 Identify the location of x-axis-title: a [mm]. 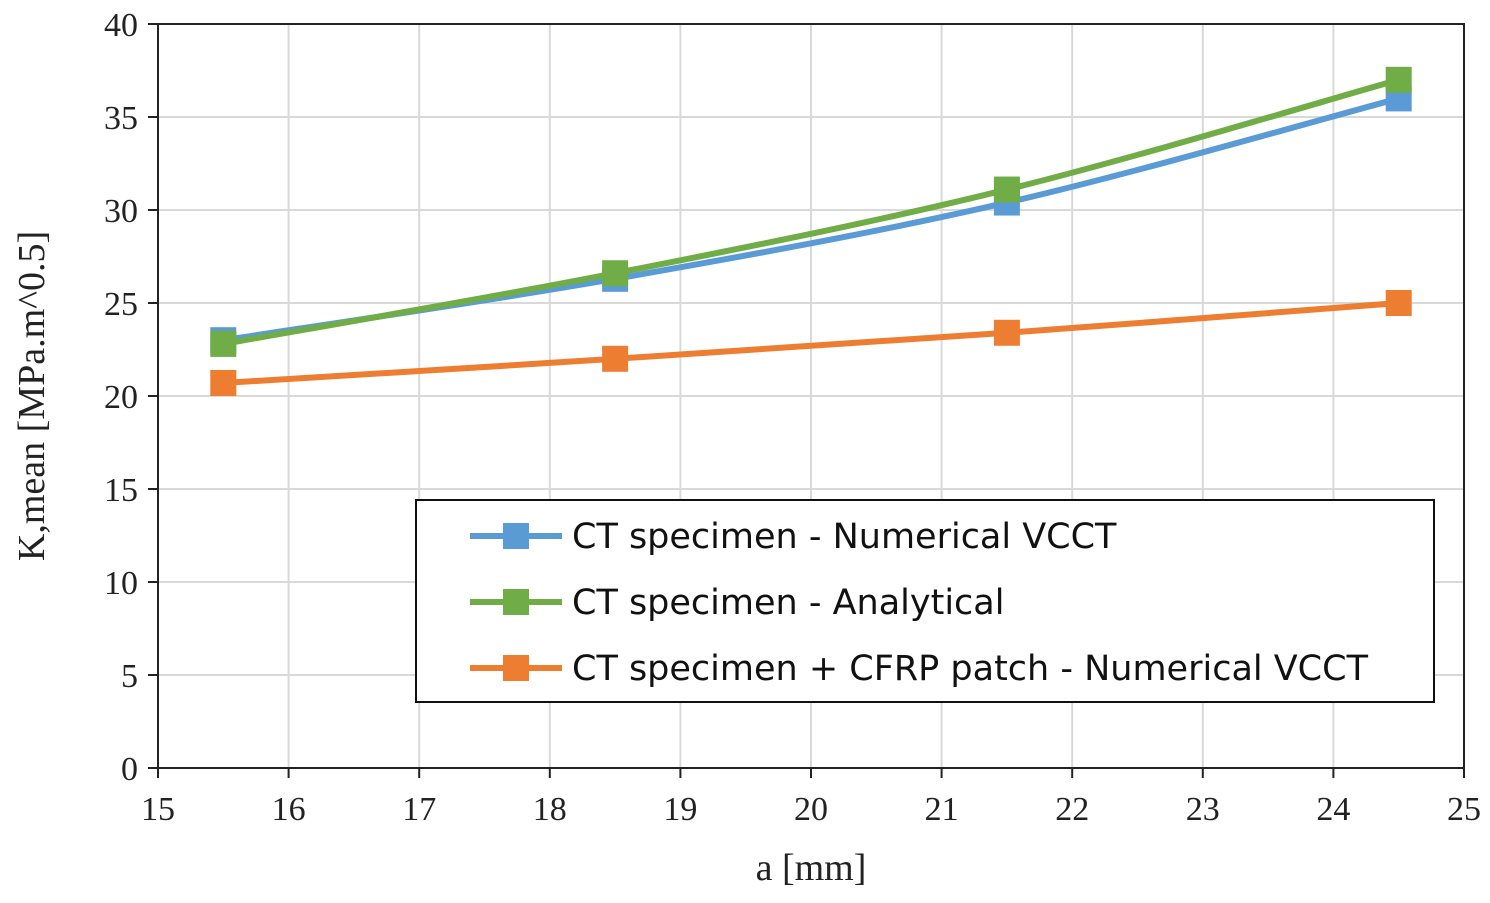
(811, 868).